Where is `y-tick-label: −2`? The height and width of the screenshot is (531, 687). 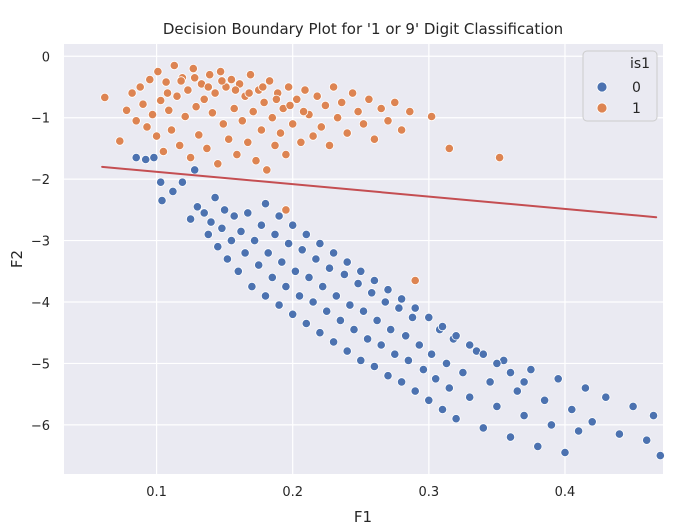
y-tick-label: −2 is located at coordinates (40, 180).